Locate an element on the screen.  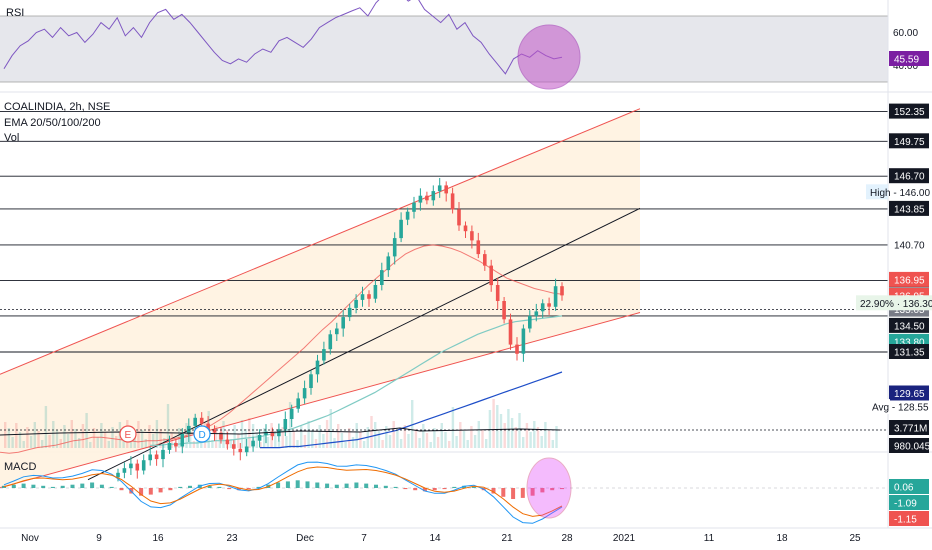
ema50-line is located at coordinates (356, 380).